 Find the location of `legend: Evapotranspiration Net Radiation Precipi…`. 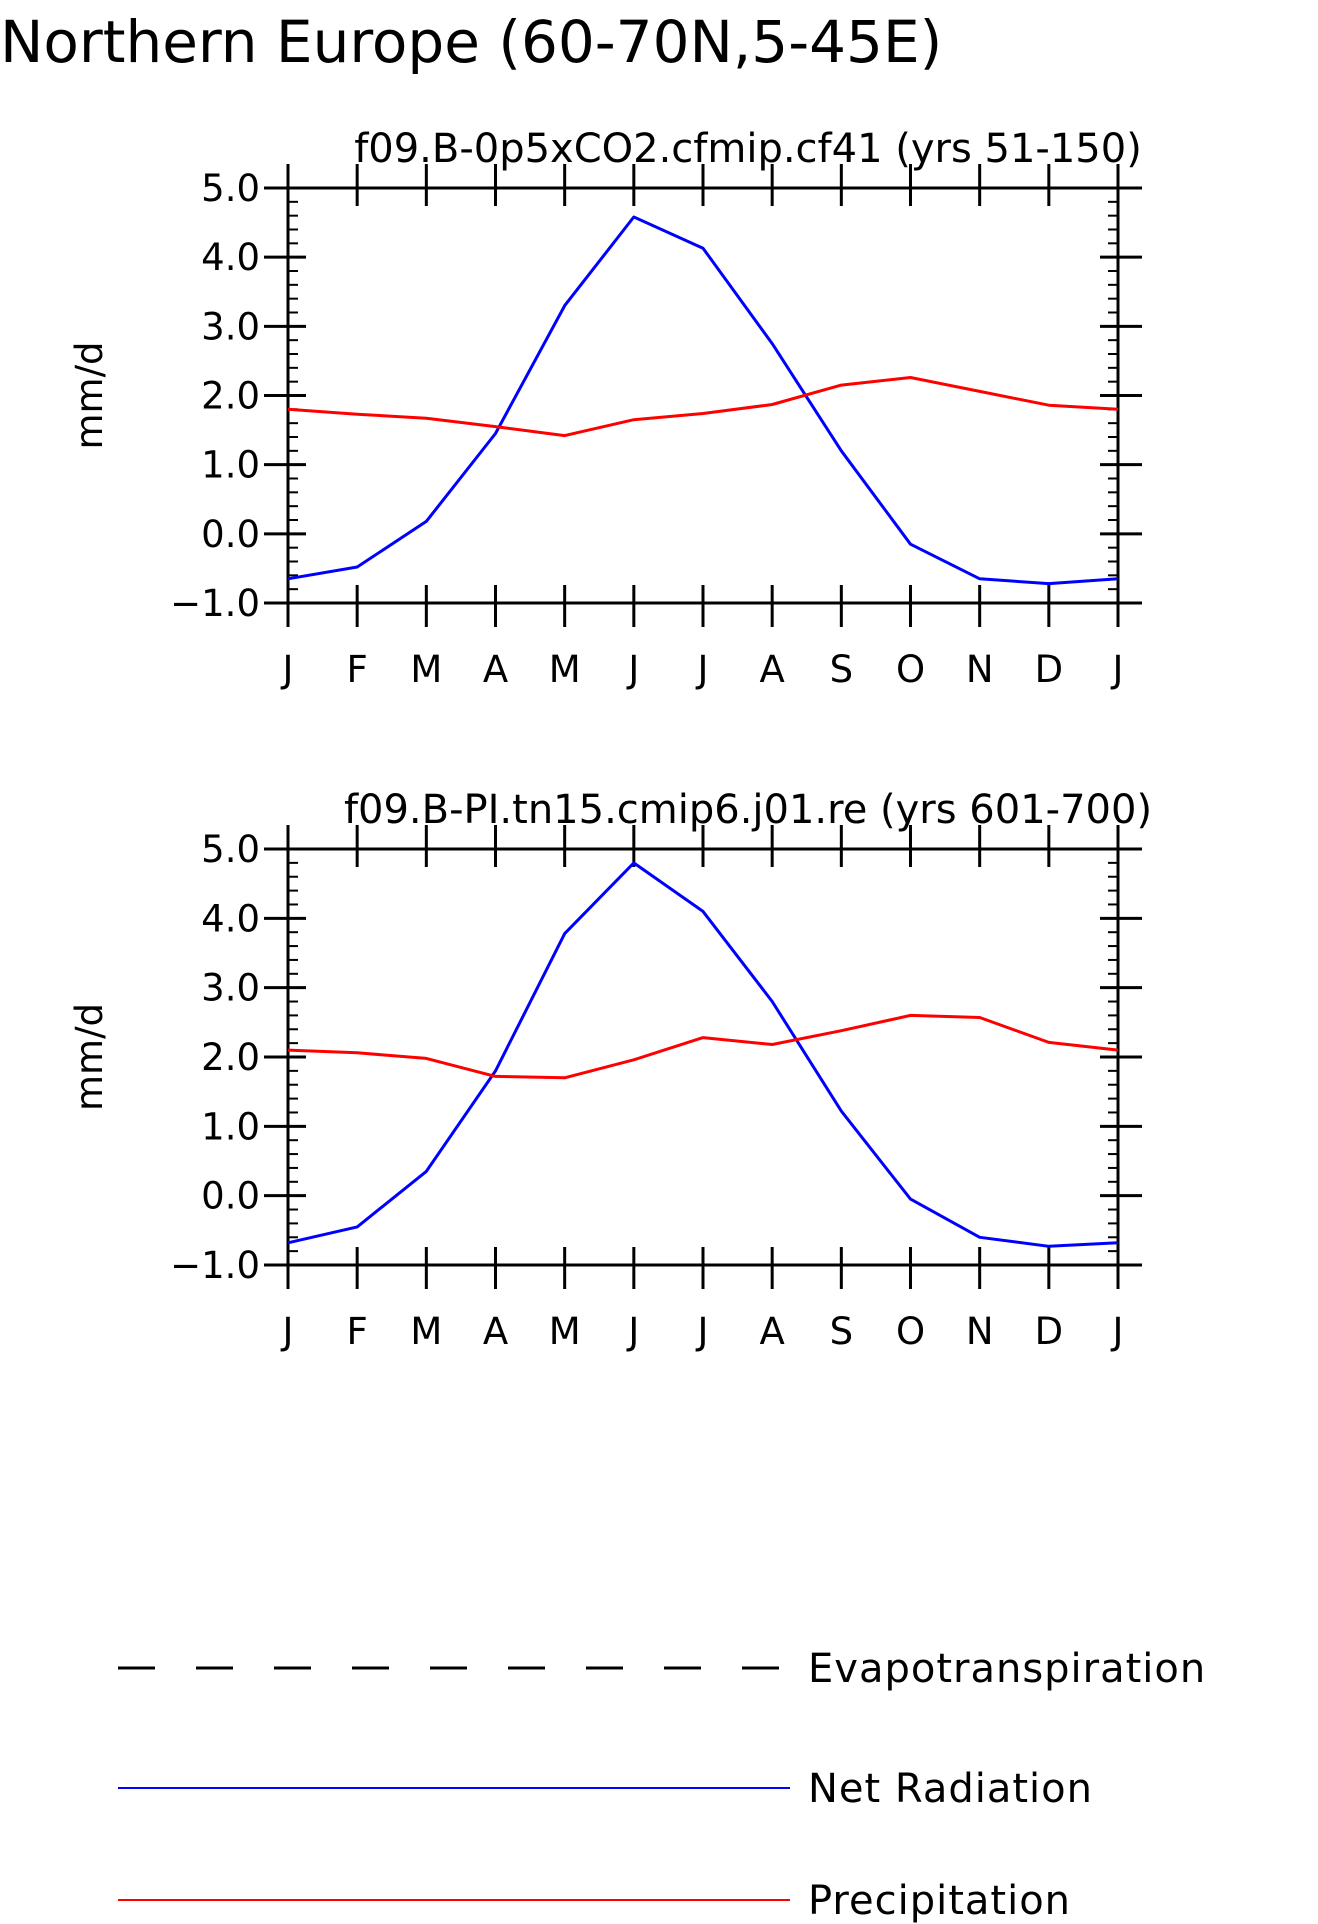

legend: Evapotranspiration Net Radiation Precipi… is located at coordinates (662, 1785).